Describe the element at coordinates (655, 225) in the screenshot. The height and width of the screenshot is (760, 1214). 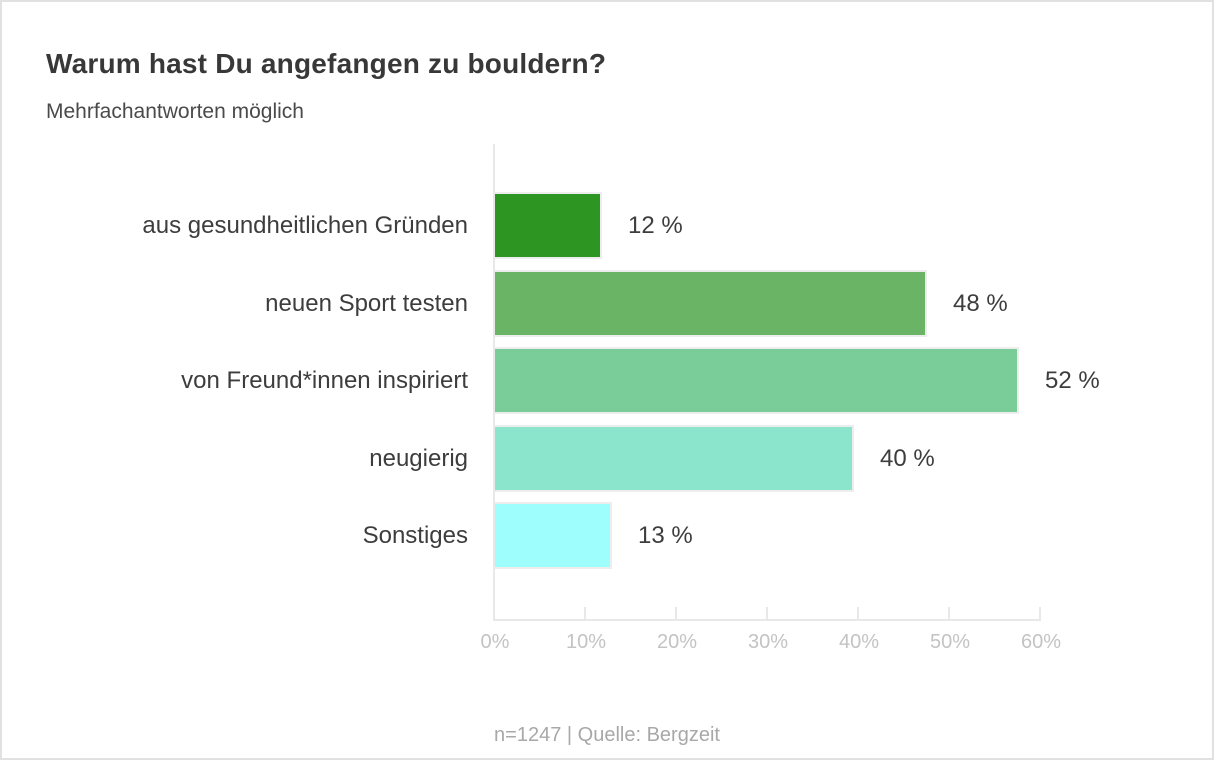
I see `value-label: 12 %` at that location.